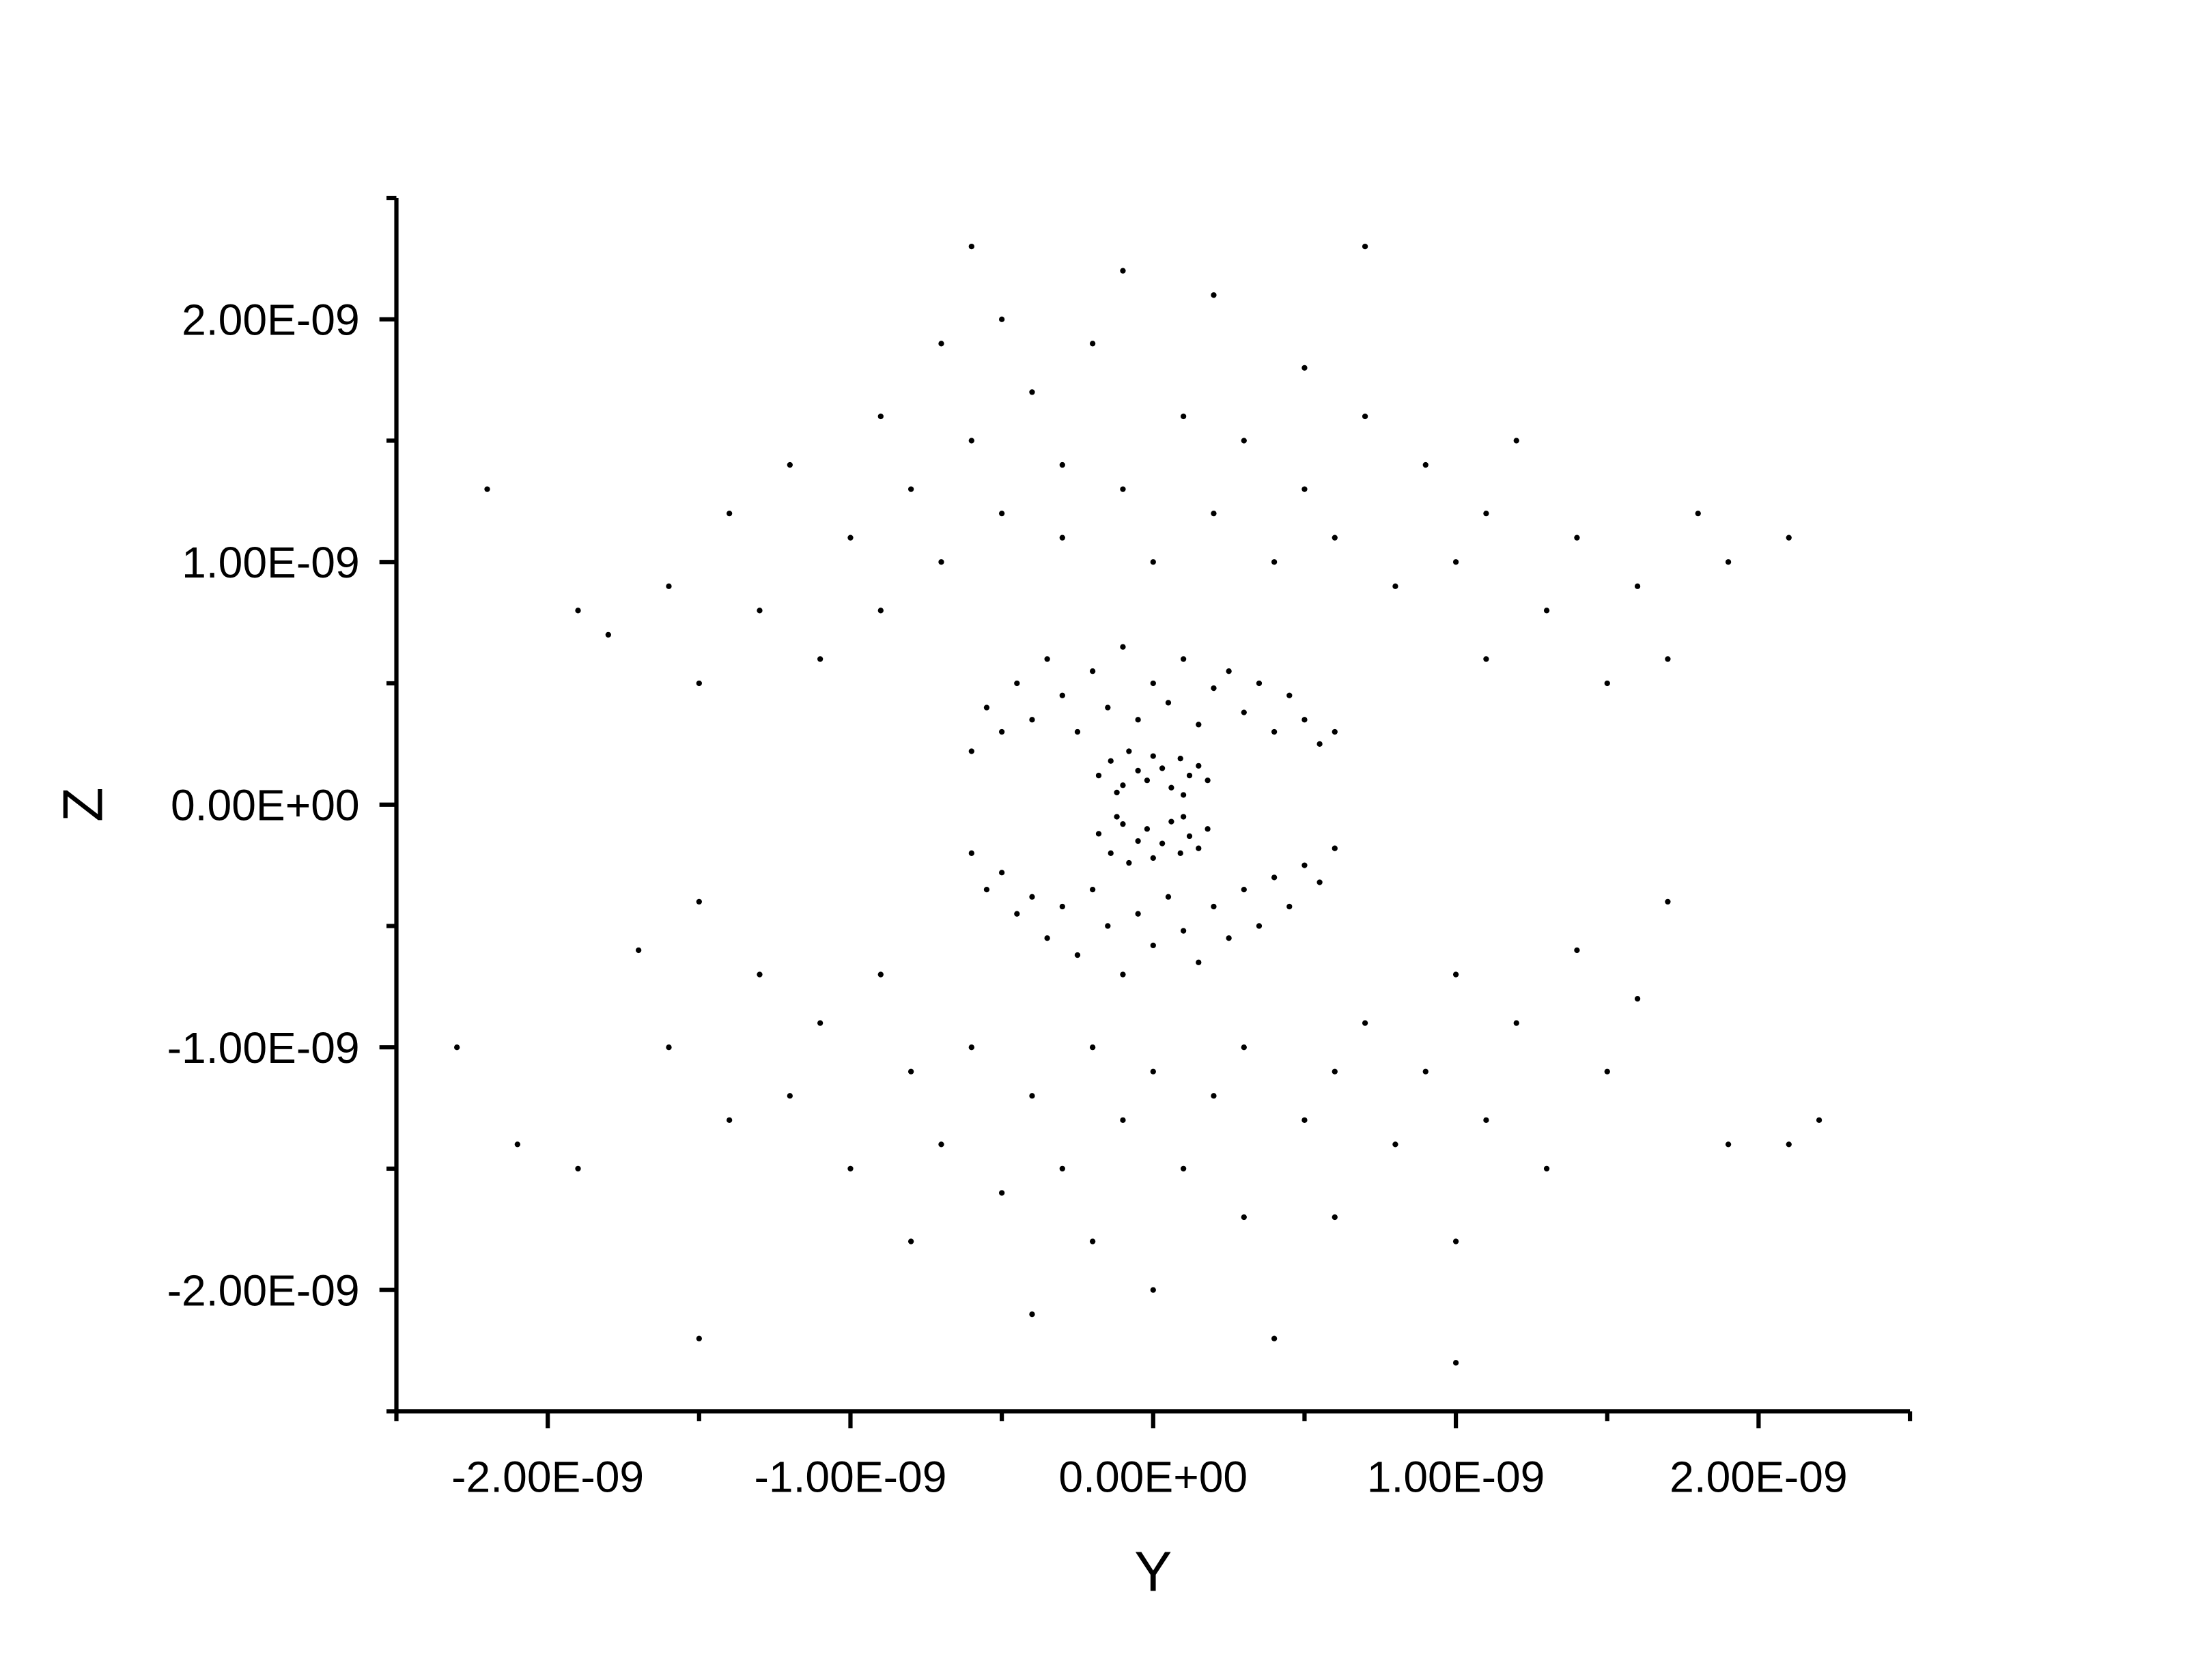  What do you see at coordinates (83, 804) in the screenshot?
I see `y-axis-label: Z` at bounding box center [83, 804].